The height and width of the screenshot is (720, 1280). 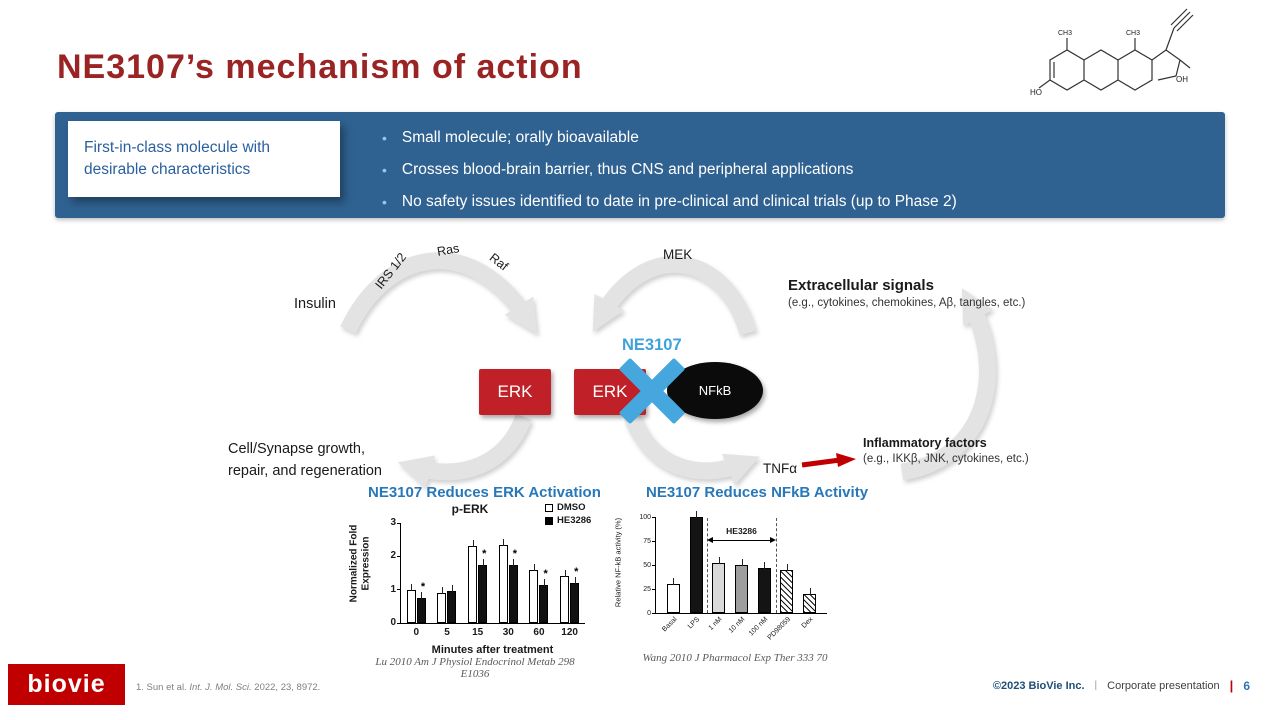 What do you see at coordinates (678, 254) in the screenshot?
I see `mek-label: MEK` at bounding box center [678, 254].